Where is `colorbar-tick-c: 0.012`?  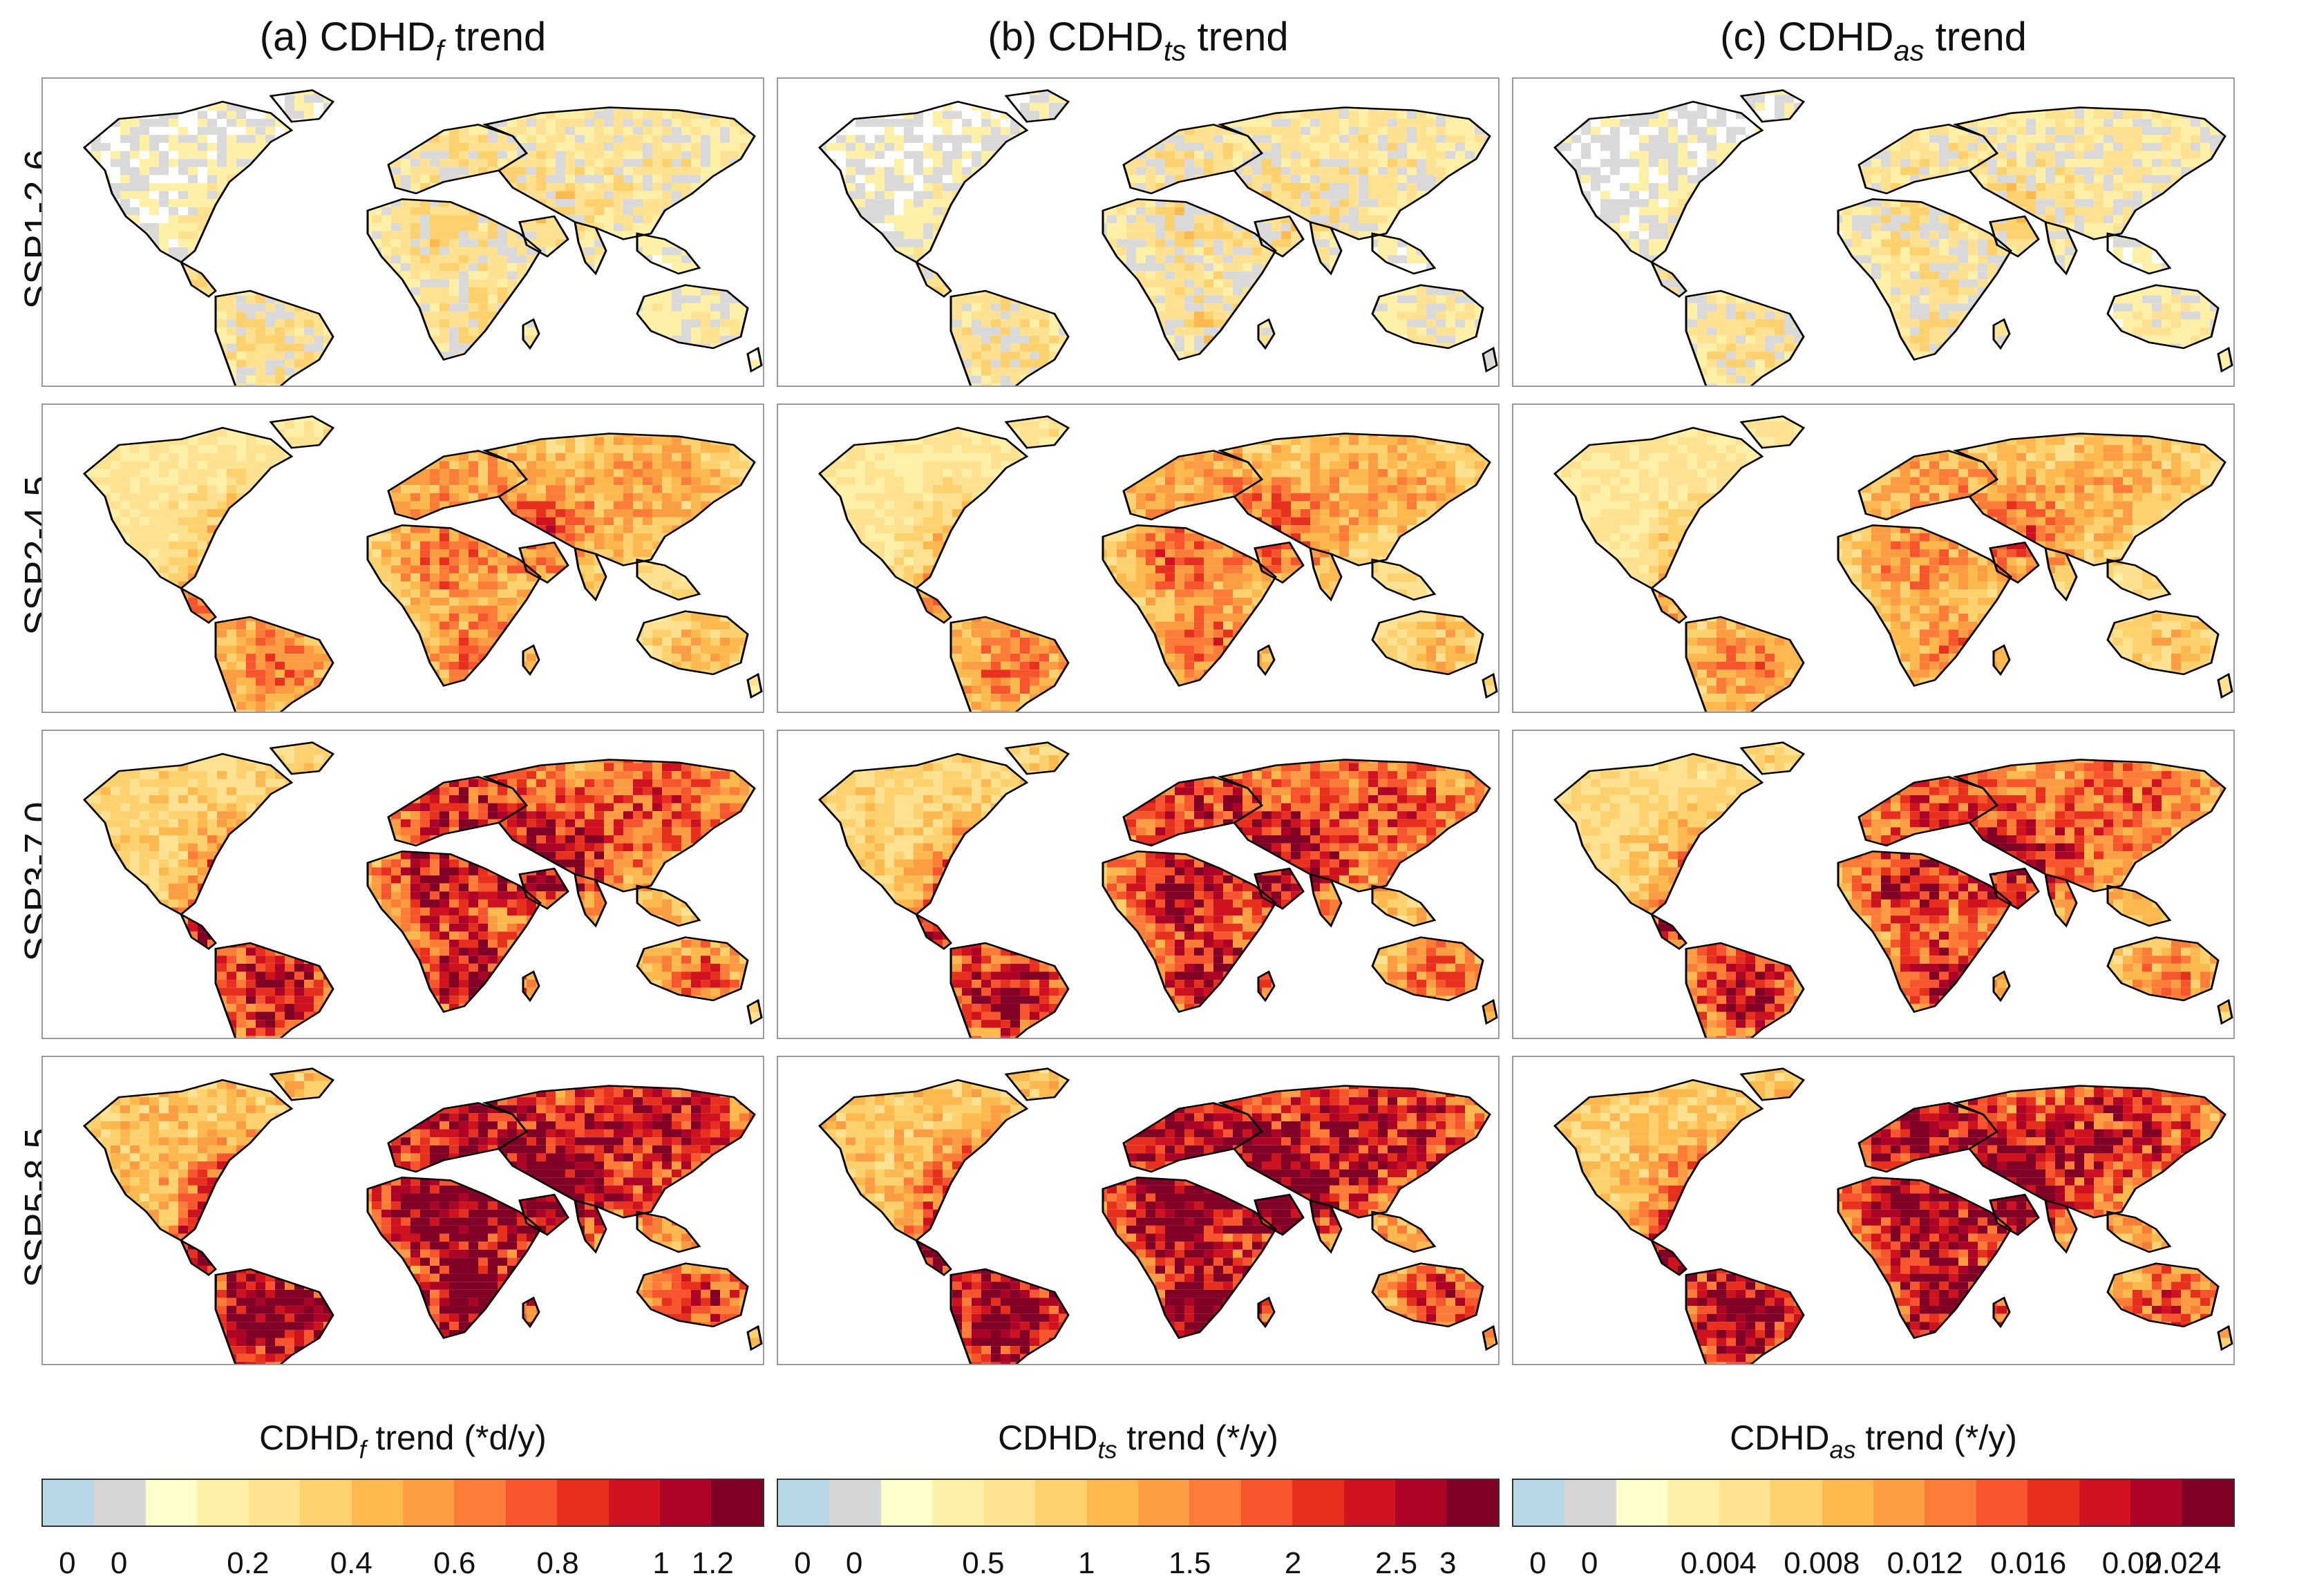 colorbar-tick-c: 0.012 is located at coordinates (1925, 1563).